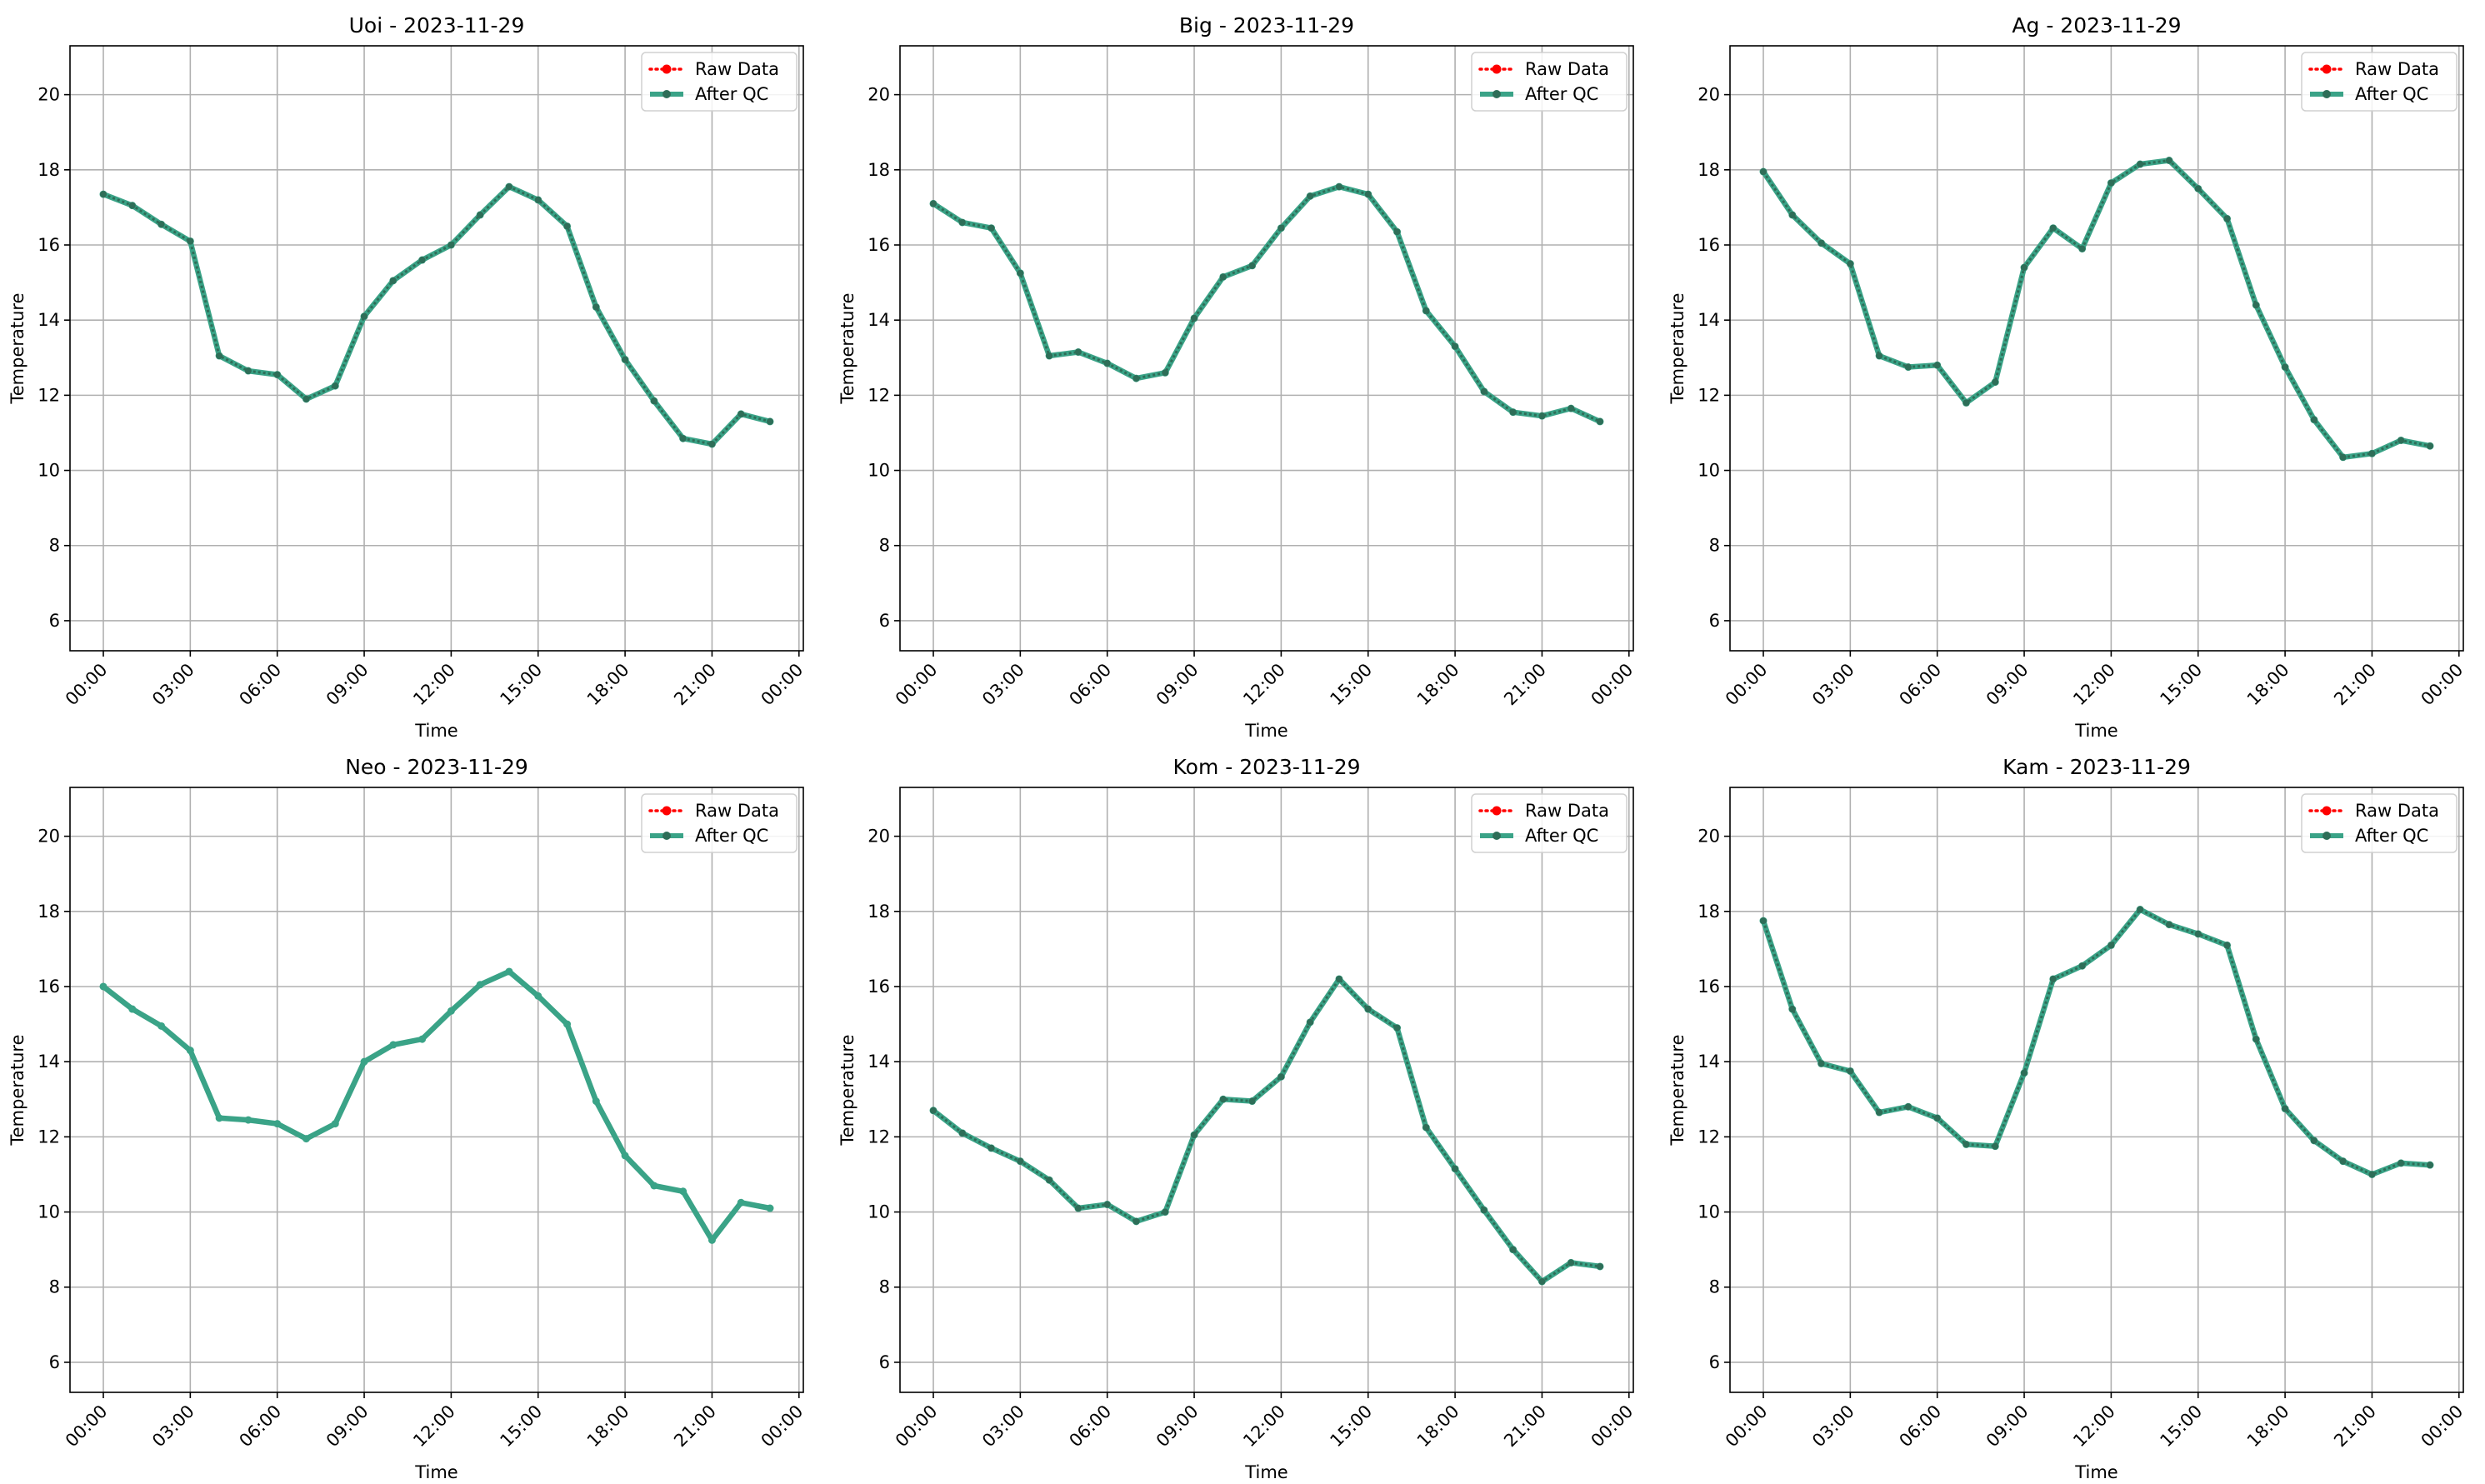  I want to click on chart-title: Uoi - 2023-11-29, so click(437, 25).